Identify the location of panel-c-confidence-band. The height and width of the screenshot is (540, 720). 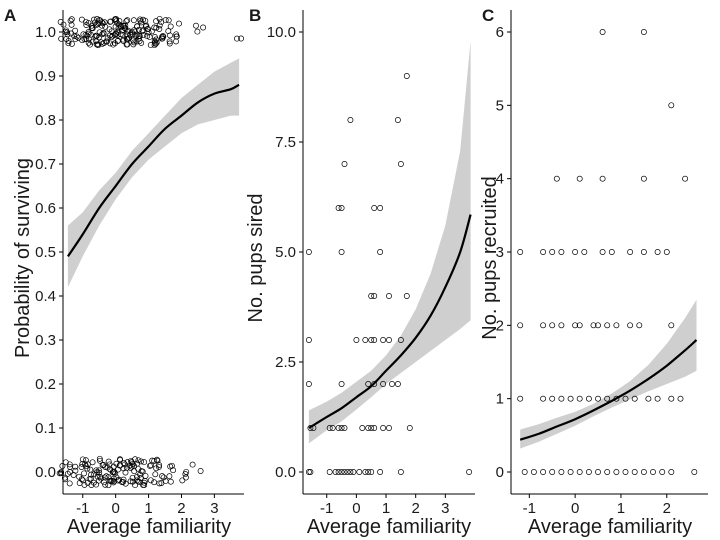
(608, 374).